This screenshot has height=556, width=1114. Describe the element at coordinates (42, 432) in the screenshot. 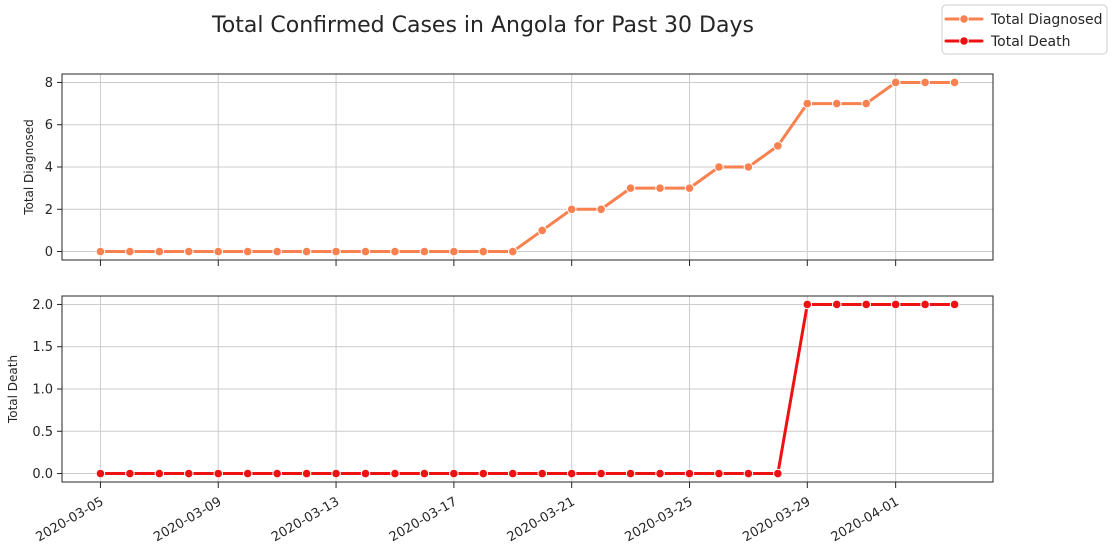

I see `y-tick-label: 0.5` at that location.